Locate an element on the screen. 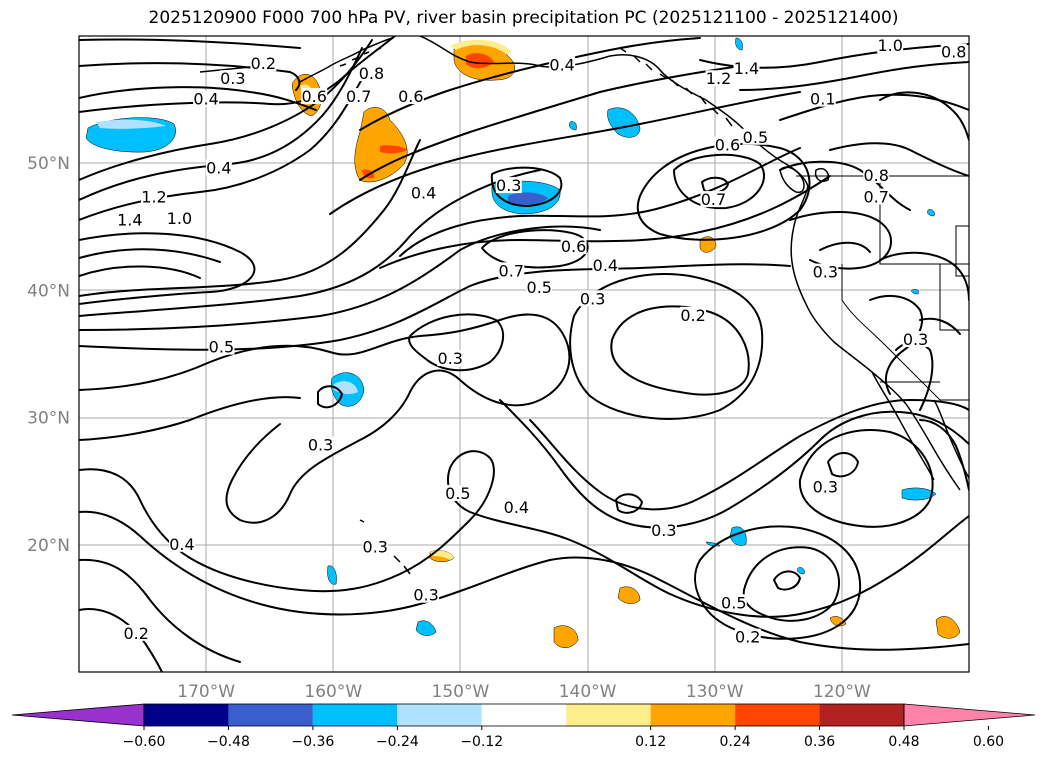 The width and height of the screenshot is (1047, 765). colorbar-outline is located at coordinates (524, 715).